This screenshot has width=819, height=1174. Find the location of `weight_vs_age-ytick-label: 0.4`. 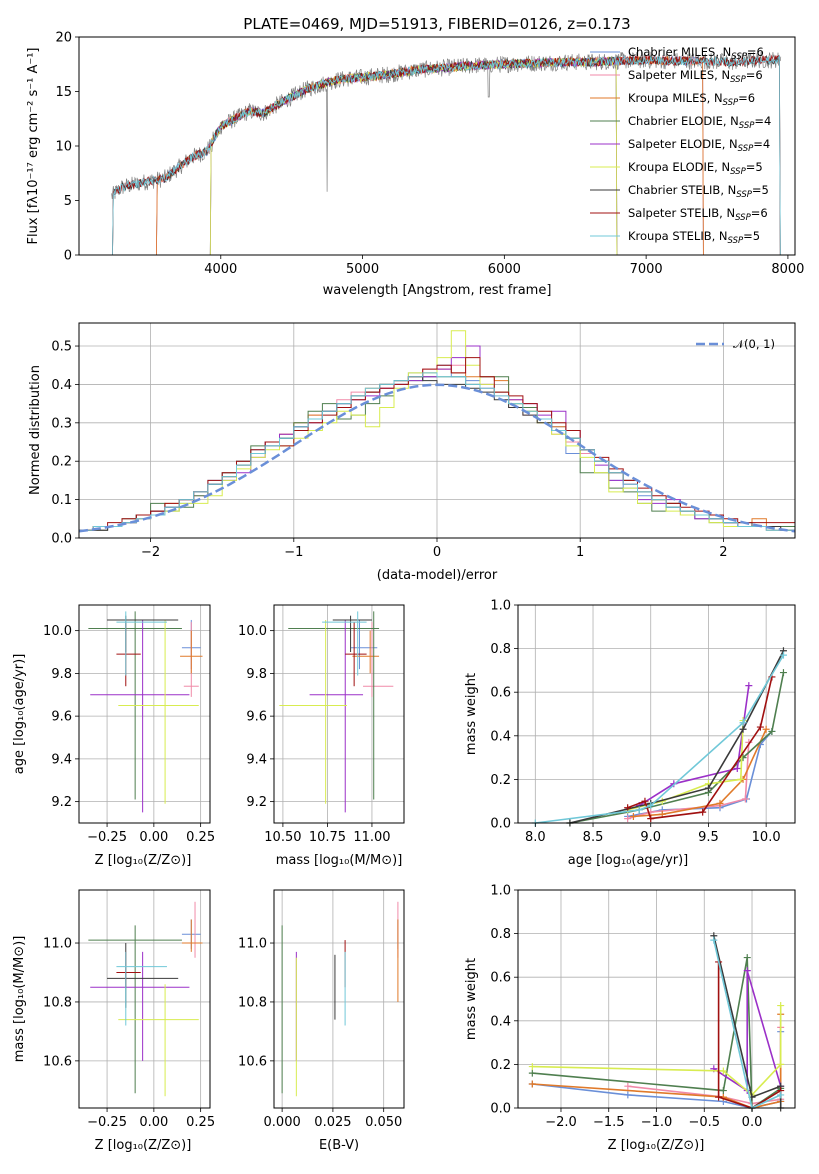

weight_vs_age-ytick-label: 0.4 is located at coordinates (500, 736).